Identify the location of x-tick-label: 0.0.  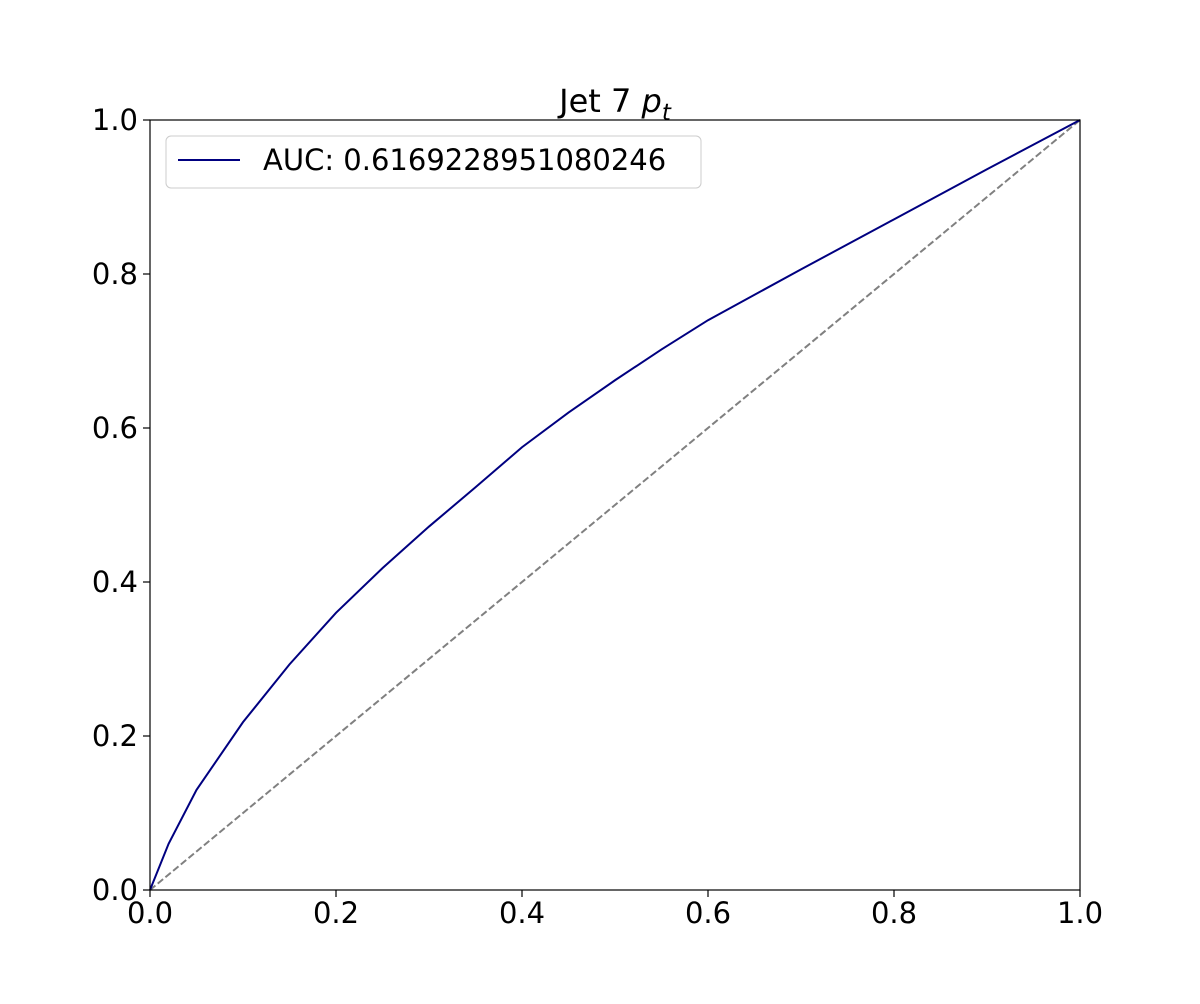
(150, 913).